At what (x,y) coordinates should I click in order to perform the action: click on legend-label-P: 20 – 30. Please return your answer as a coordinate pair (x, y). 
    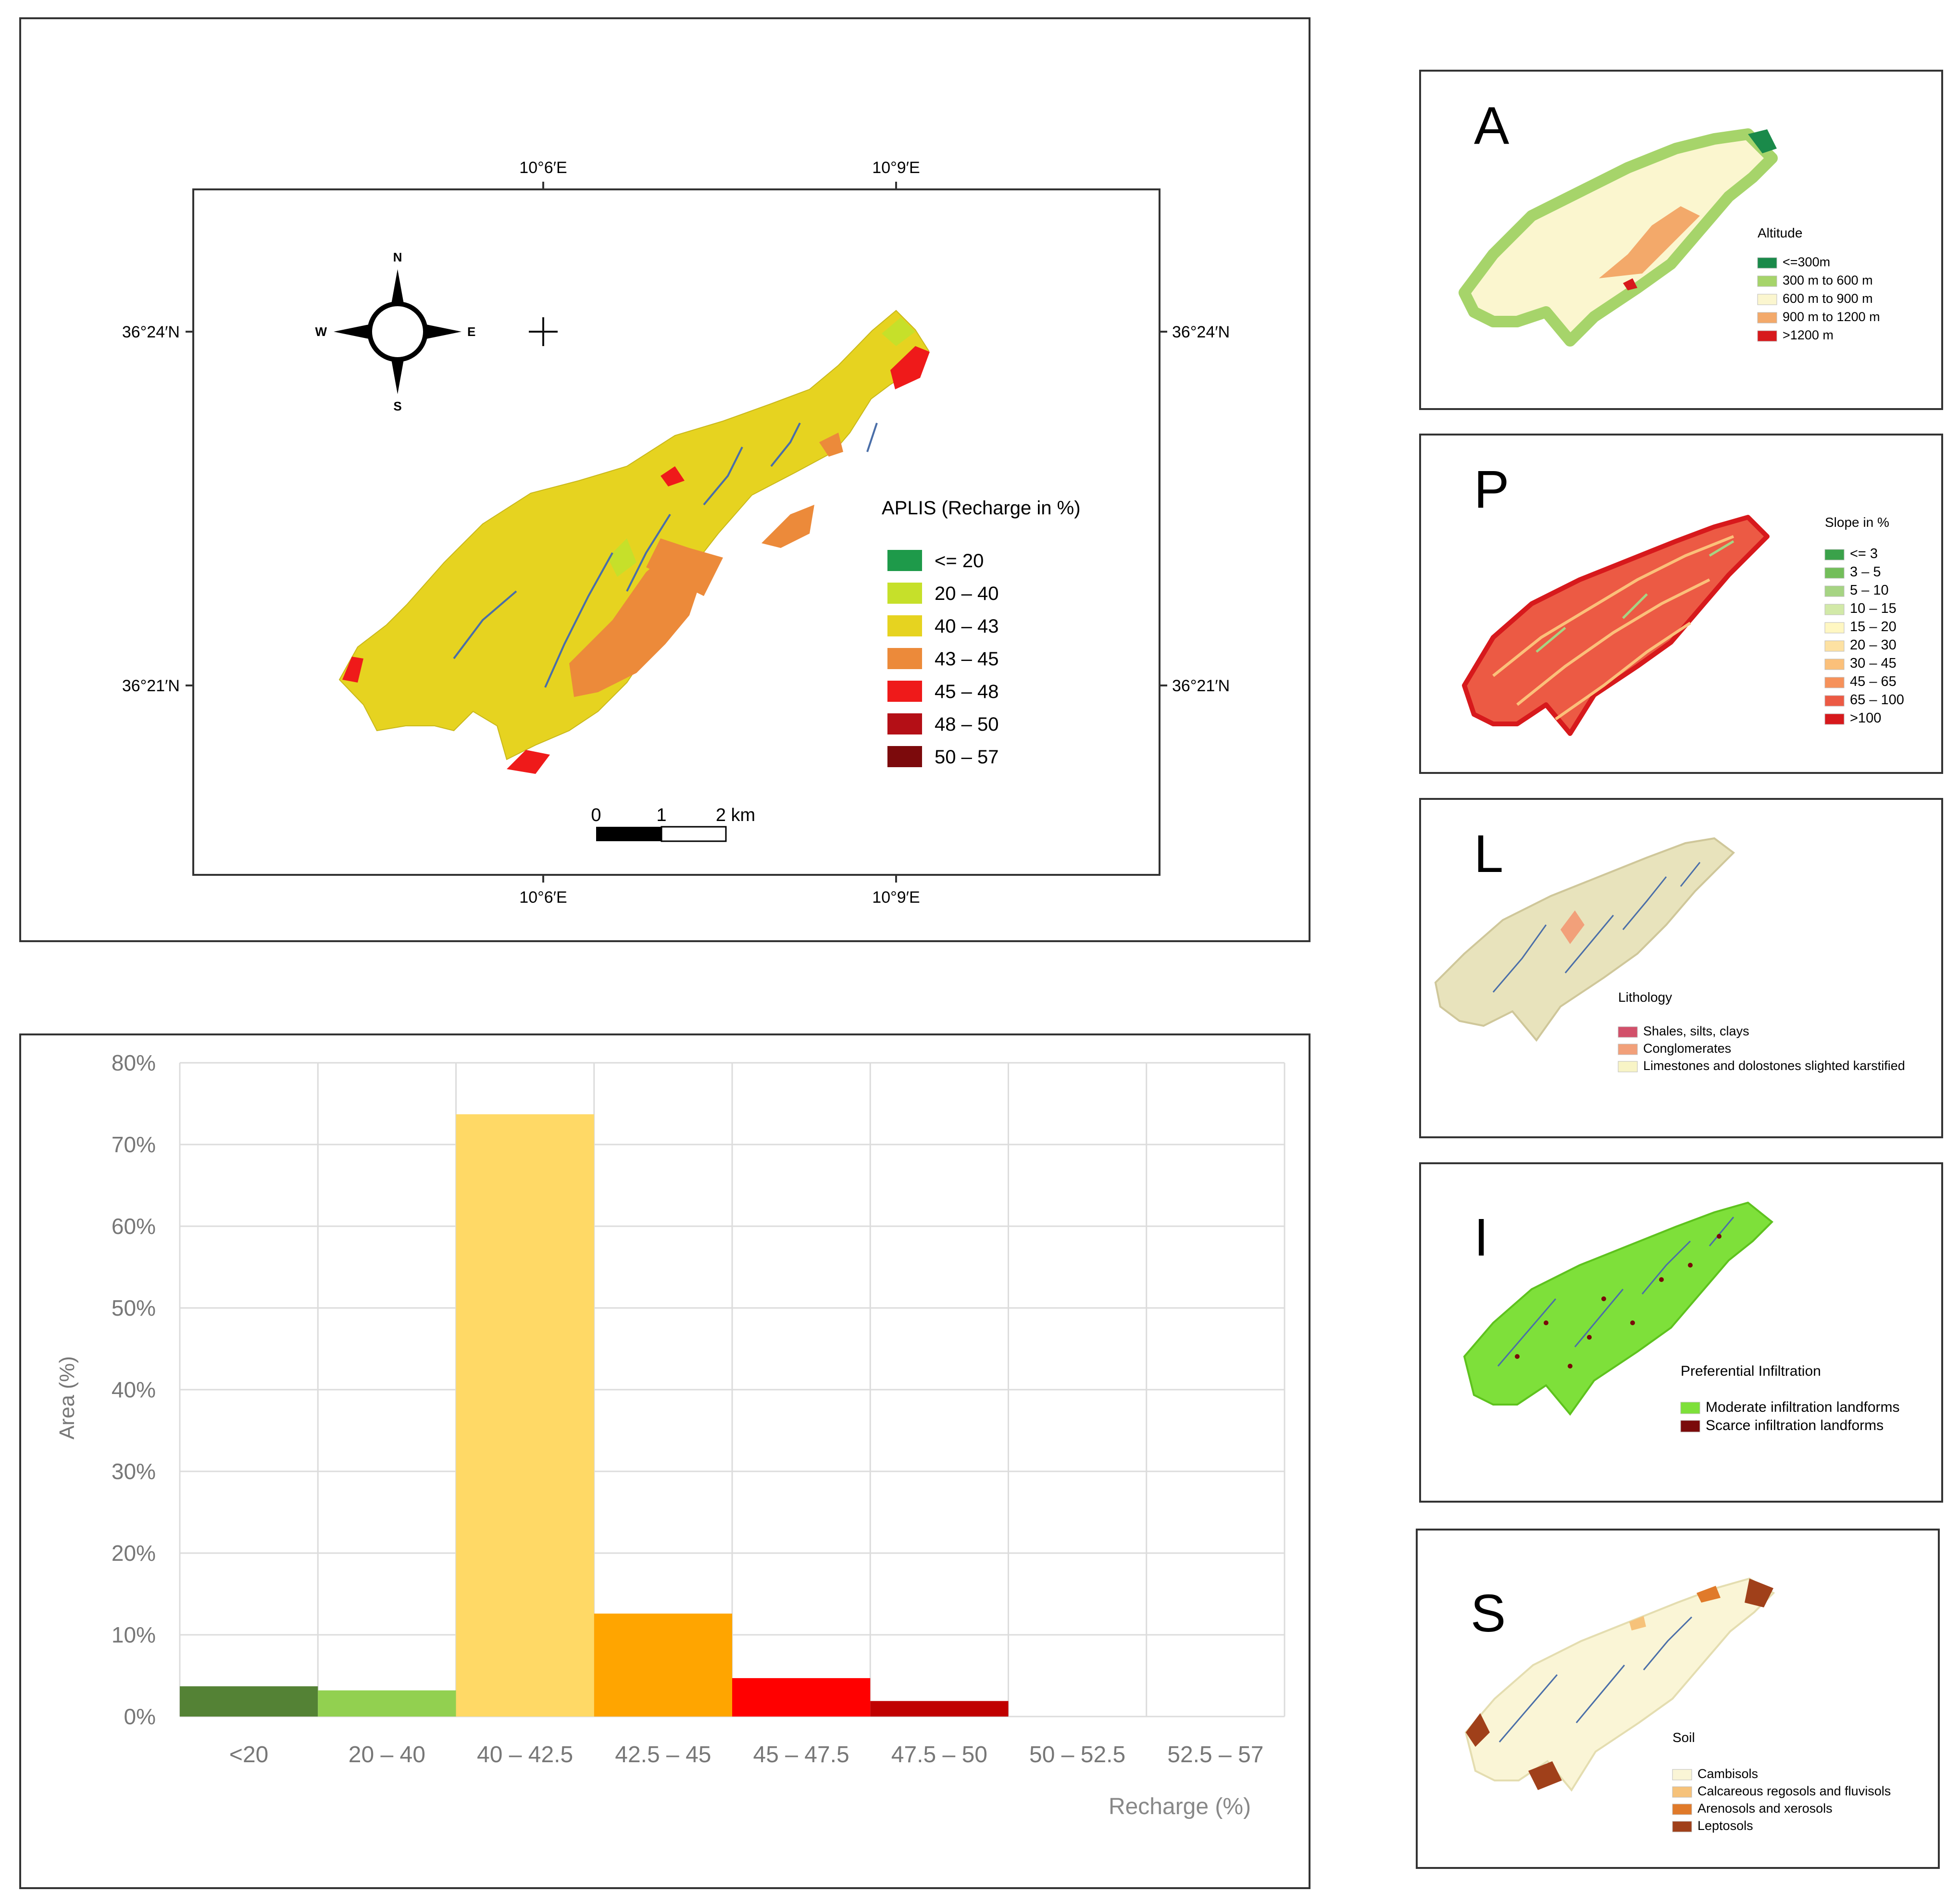
    Looking at the image, I should click on (1873, 645).